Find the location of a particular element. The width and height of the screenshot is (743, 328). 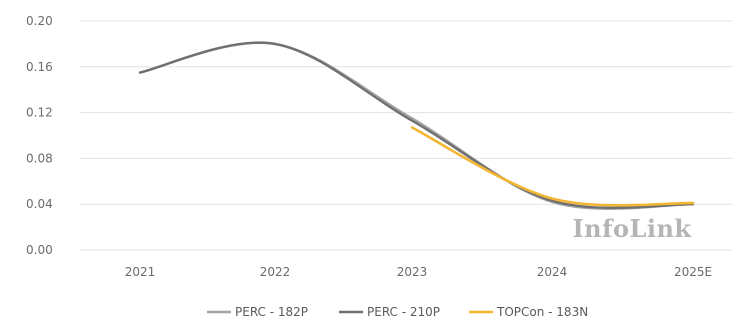

legend-label: PERC - 210P is located at coordinates (403, 312).